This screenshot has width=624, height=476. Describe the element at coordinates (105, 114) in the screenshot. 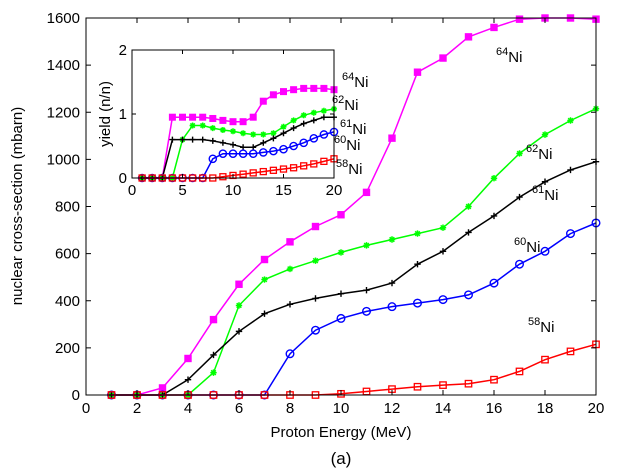

I see `inset-y-axis-label: yield (n/n)` at that location.